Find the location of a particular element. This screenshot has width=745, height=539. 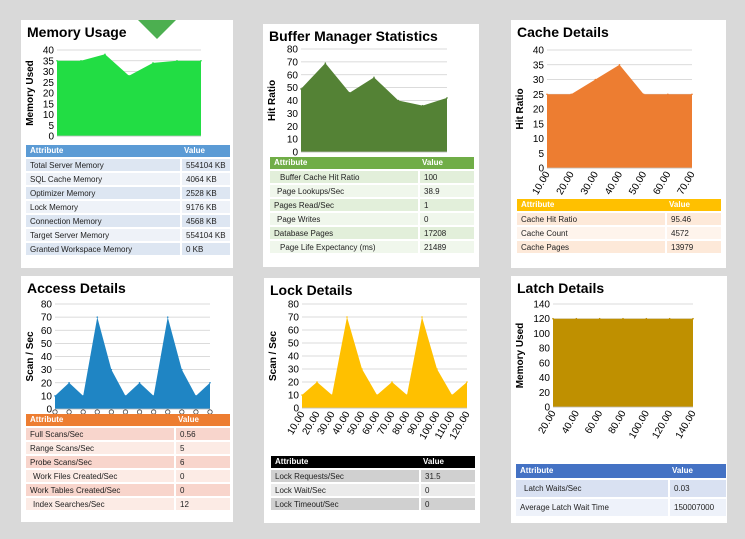

value-cell: 4572 is located at coordinates (693, 233).